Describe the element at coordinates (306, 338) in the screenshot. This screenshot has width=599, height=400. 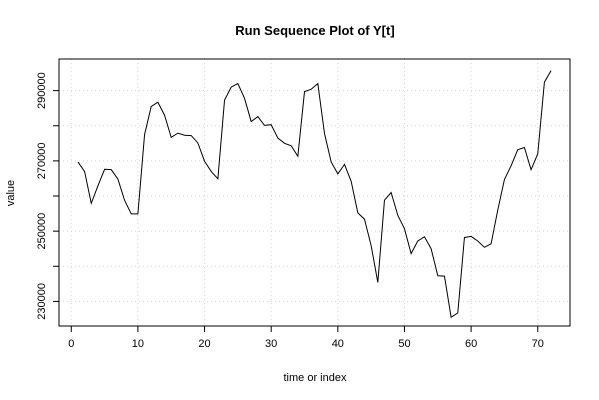
I see `x-axis: 0 10 20 30 40 50 60 70` at that location.